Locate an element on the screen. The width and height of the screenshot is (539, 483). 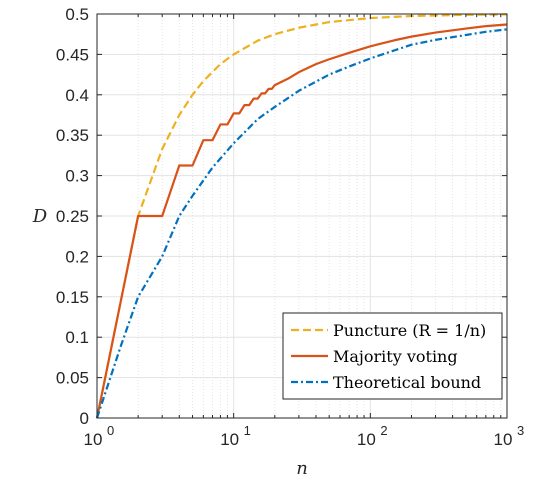
y-tick-label: 0.4 is located at coordinates (77, 95).